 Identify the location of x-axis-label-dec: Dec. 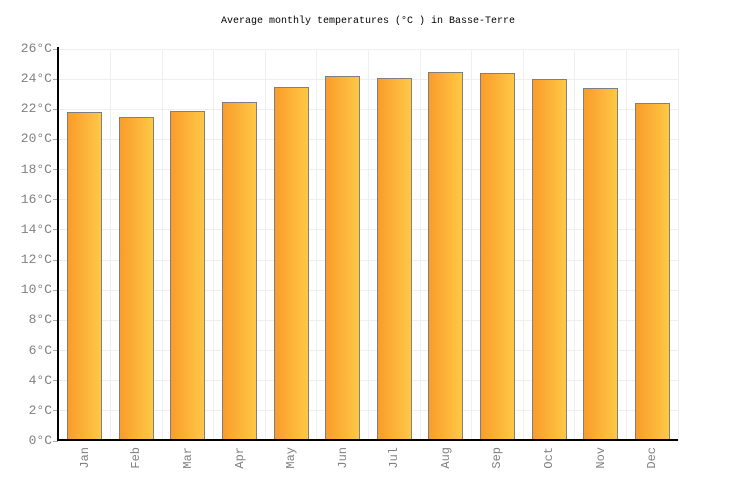
(652, 458).